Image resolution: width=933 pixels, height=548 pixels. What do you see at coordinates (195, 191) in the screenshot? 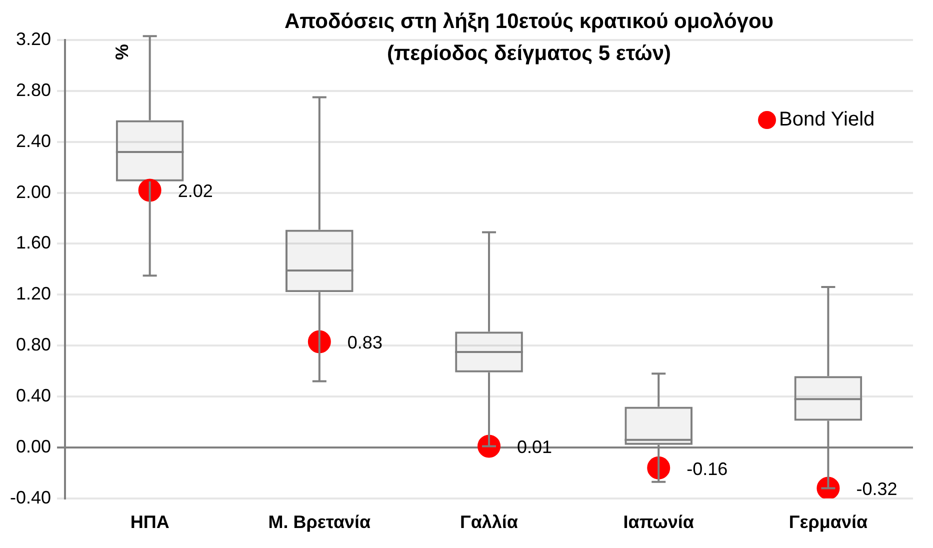
I see `data-label: 2.02` at bounding box center [195, 191].